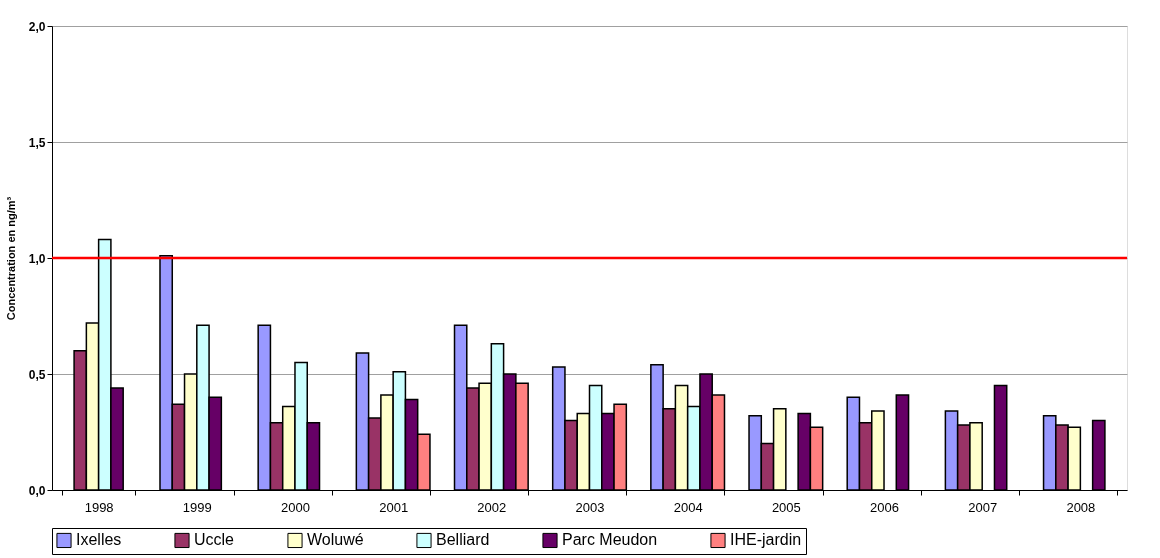  I want to click on legend-label: Ixelles, so click(99, 540).